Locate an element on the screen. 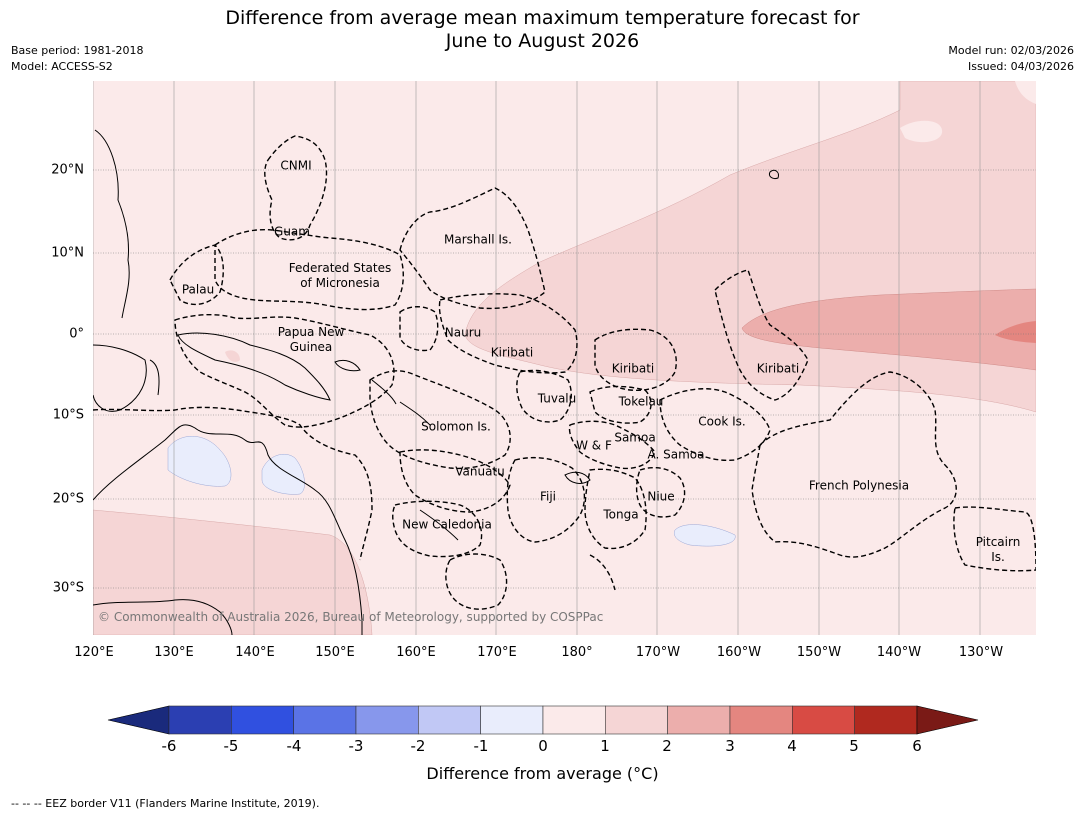  eez-tuvalu is located at coordinates (544, 396).